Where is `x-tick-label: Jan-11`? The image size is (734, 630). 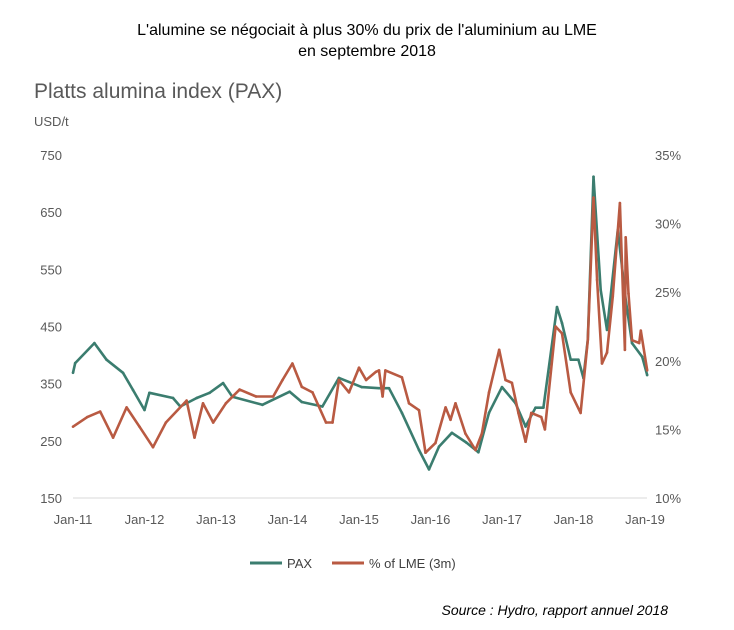 x-tick-label: Jan-11 is located at coordinates (73, 519).